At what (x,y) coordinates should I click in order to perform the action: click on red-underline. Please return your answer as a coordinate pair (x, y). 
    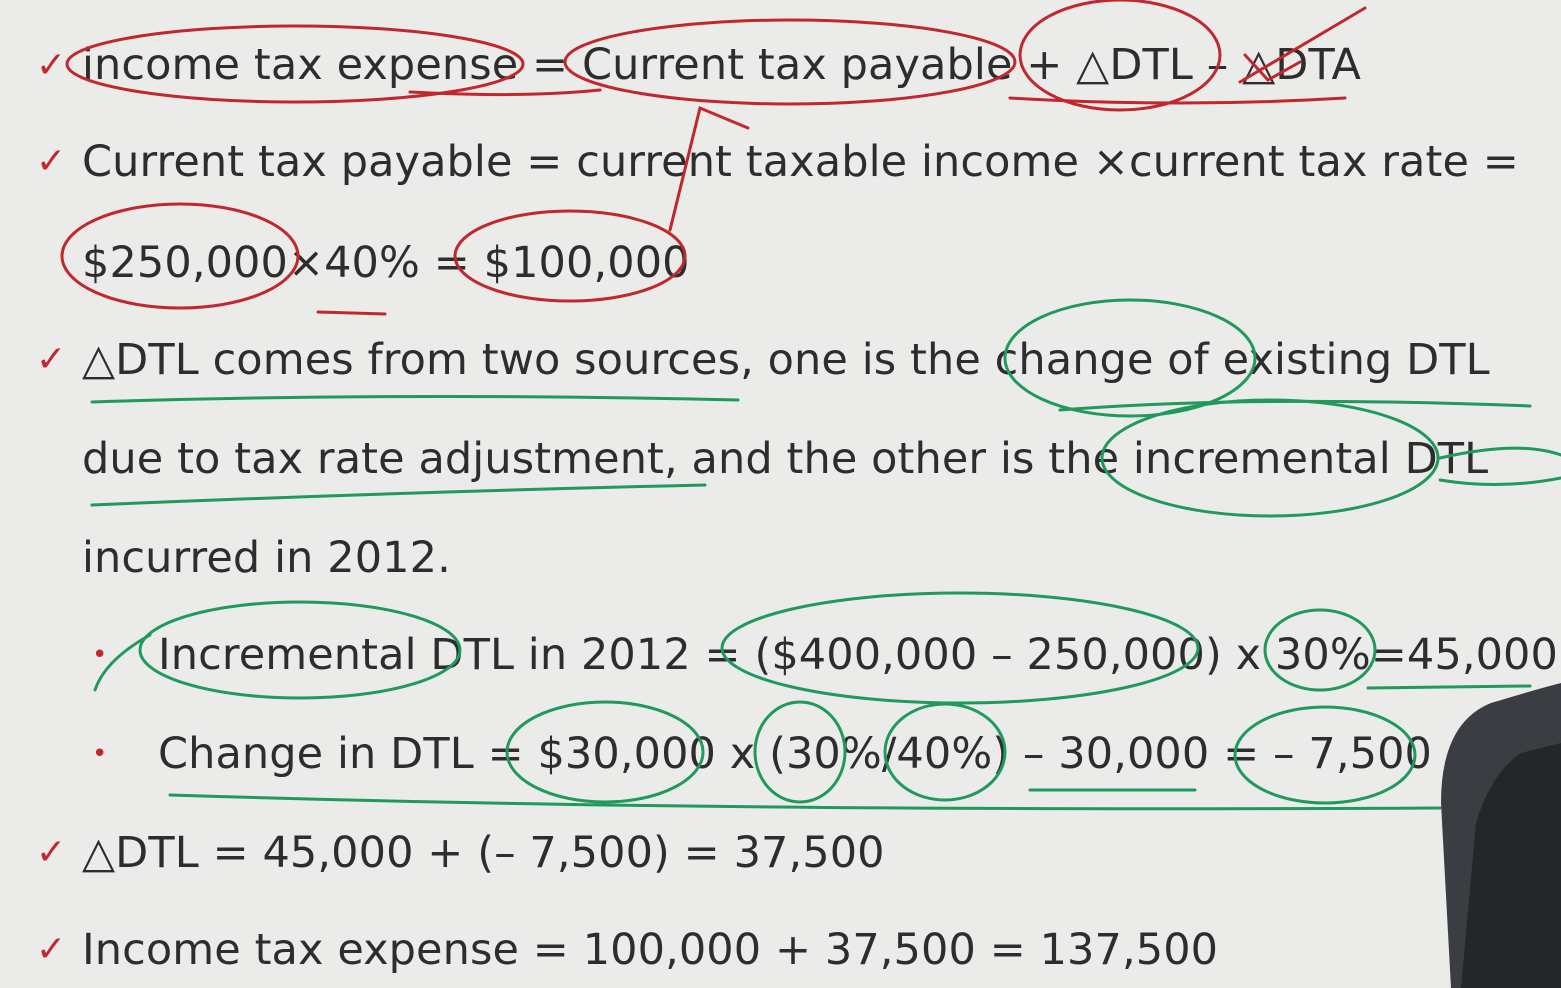
    Looking at the image, I should click on (1177, 100).